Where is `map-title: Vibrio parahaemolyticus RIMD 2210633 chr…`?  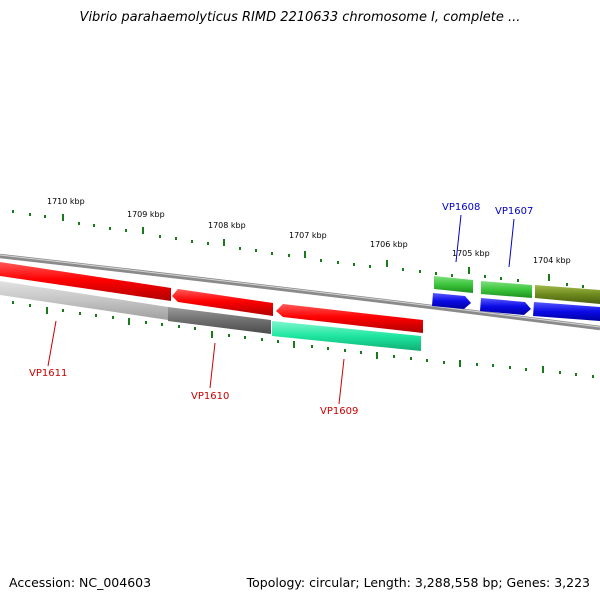
map-title: Vibrio parahaemolyticus RIMD 2210633 chr… is located at coordinates (300, 17).